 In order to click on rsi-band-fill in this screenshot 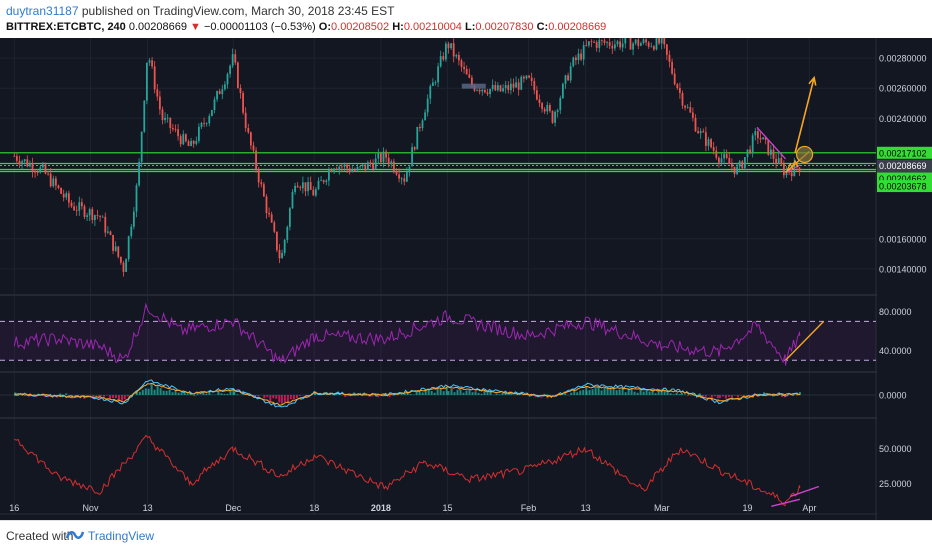, I will do `click(438, 340)`.